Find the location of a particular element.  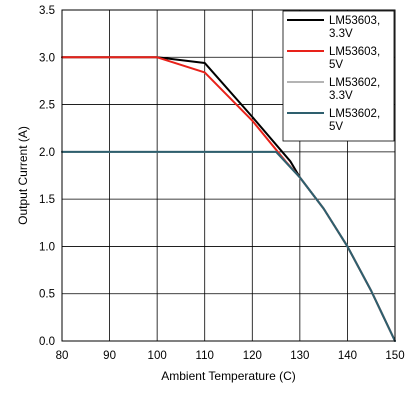

y-tick-label-1: 0.5 is located at coordinates (47, 295).